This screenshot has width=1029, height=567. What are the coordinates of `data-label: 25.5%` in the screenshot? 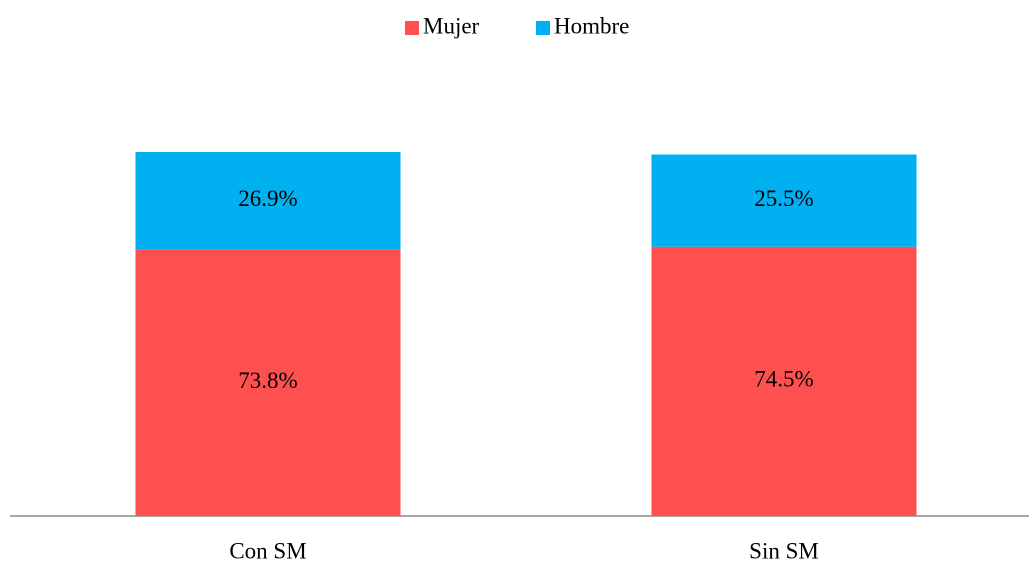 It's located at (783, 198).